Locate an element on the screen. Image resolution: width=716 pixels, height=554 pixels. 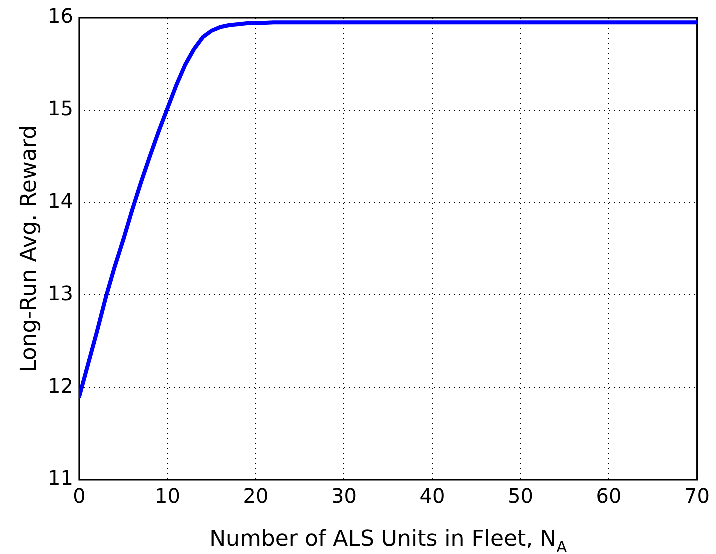
y-tick-label: 14 is located at coordinates (61, 201).